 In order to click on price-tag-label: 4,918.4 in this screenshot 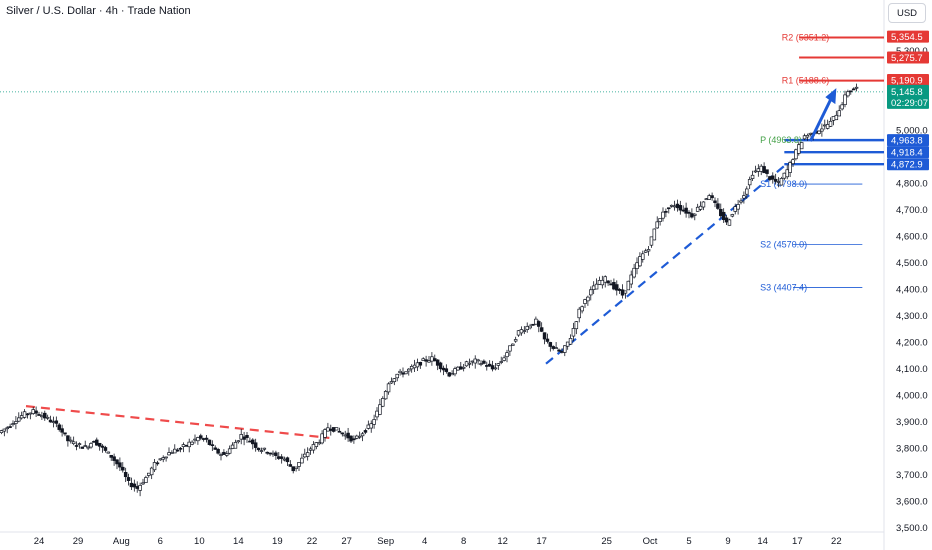, I will do `click(907, 153)`.